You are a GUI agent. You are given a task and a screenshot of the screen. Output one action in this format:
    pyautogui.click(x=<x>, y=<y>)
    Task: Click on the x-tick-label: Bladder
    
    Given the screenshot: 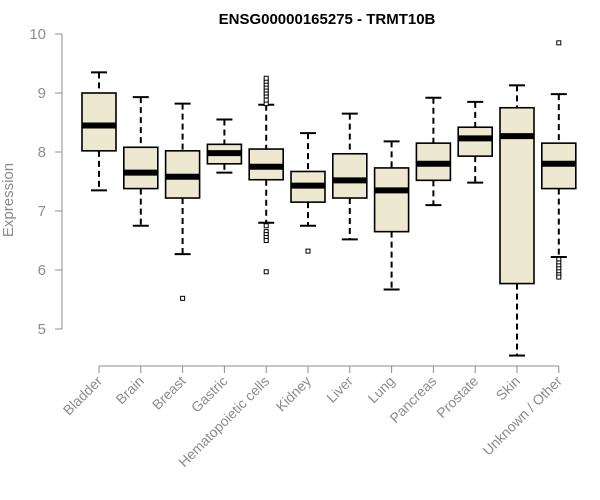 What is the action you would take?
    pyautogui.click(x=83, y=396)
    